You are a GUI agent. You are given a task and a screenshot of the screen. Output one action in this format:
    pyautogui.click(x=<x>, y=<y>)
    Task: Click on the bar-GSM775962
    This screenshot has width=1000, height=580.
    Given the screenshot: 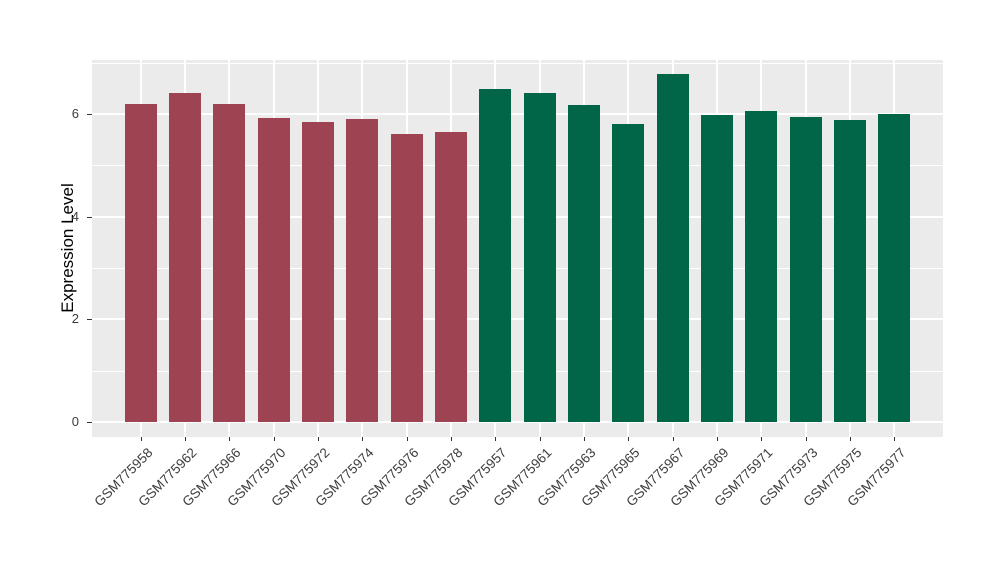 What is the action you would take?
    pyautogui.click(x=185, y=257)
    